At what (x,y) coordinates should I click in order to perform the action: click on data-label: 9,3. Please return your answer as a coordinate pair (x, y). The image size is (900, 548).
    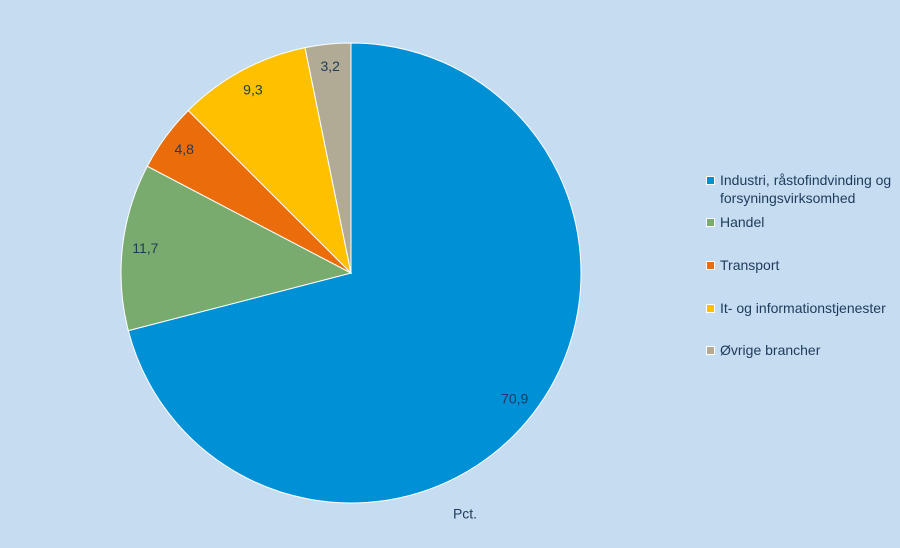
    Looking at the image, I should click on (253, 89).